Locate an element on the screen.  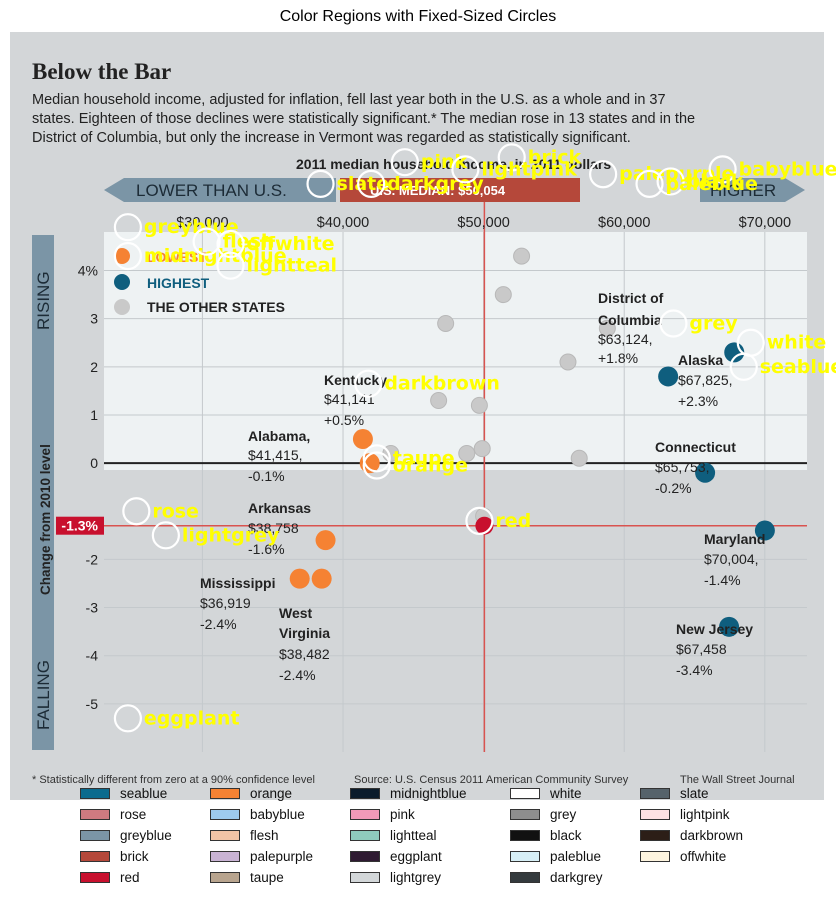
legend-item: darkbrown is located at coordinates (691, 835).